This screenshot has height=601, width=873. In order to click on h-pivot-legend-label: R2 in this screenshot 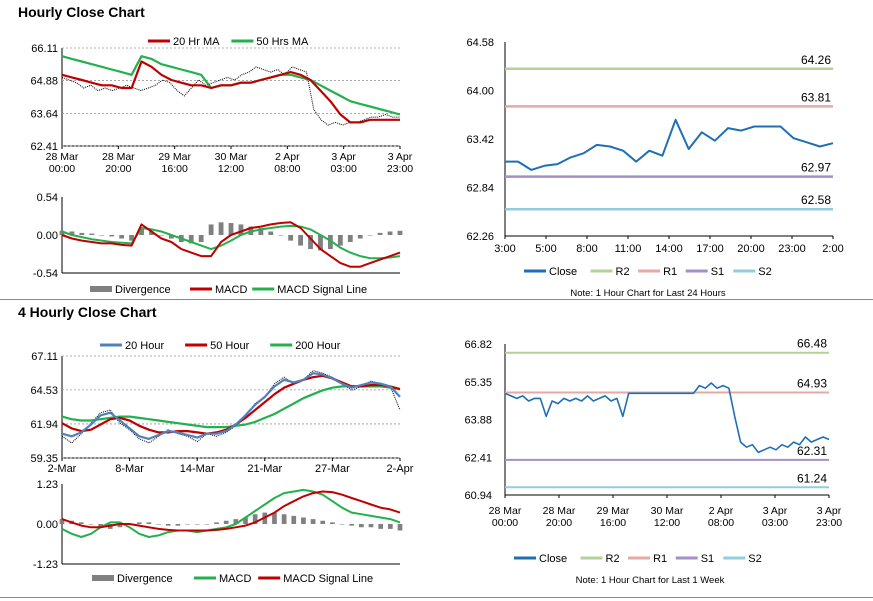, I will do `click(623, 272)`.